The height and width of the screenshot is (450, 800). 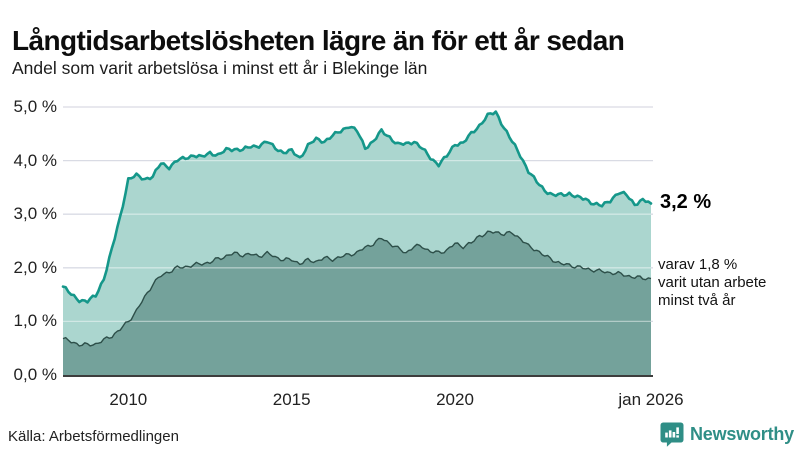 I want to click on source-caption: Källa: Arbetsförmedlingen, so click(x=93, y=436).